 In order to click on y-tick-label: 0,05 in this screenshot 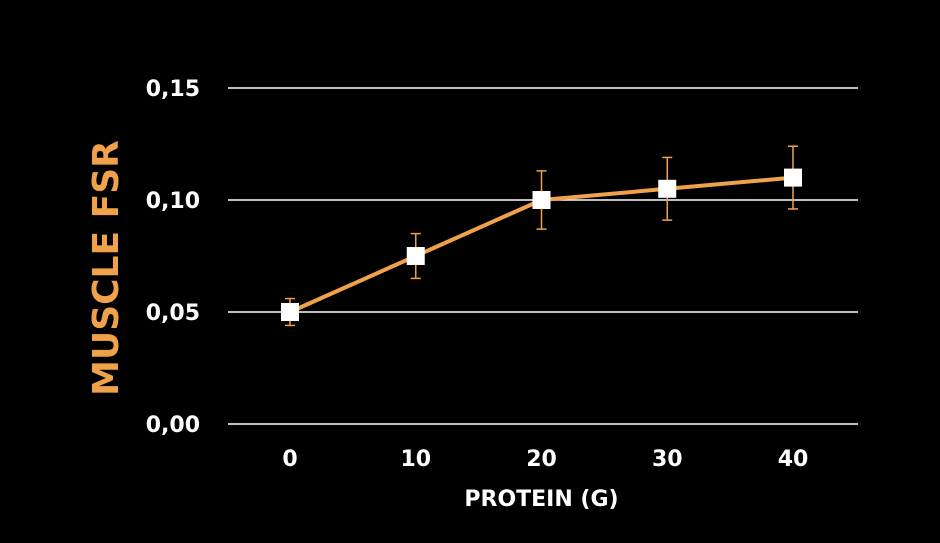, I will do `click(173, 313)`.